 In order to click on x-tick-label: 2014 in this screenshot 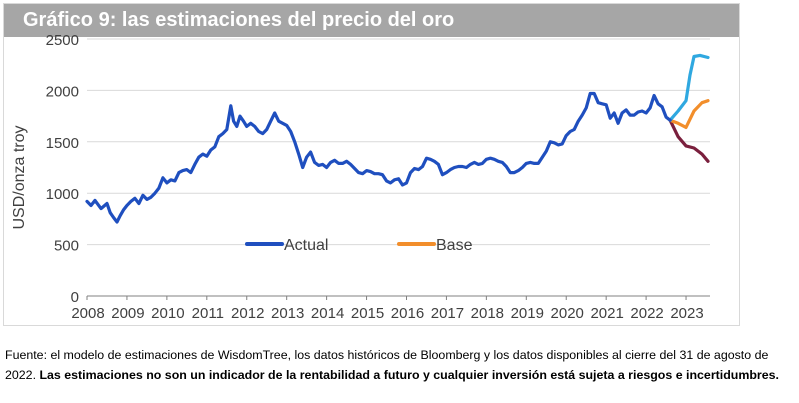, I will do `click(327, 313)`.